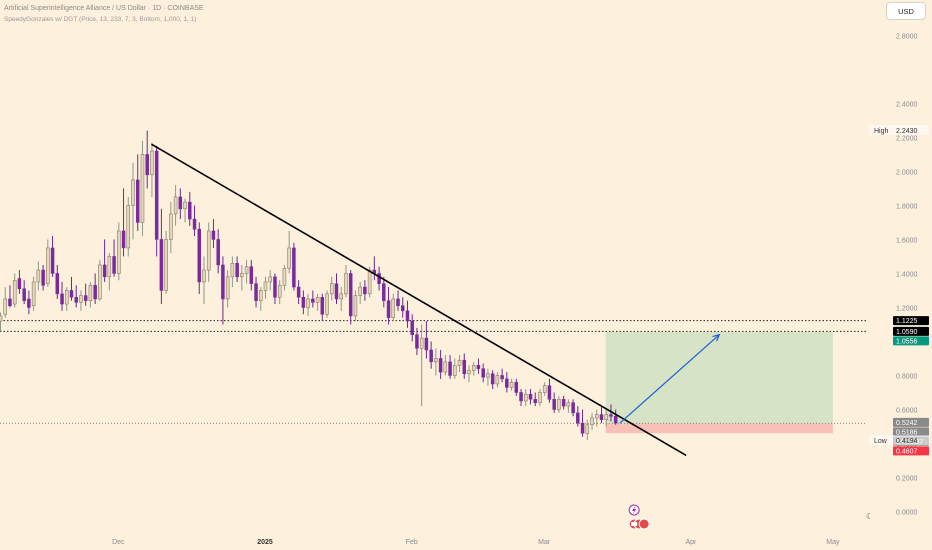 This screenshot has width=932, height=550. I want to click on currency-button: USD, so click(906, 11).